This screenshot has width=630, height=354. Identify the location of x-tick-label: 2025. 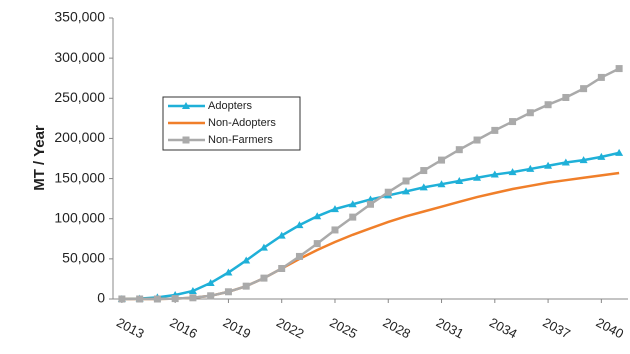
(343, 328).